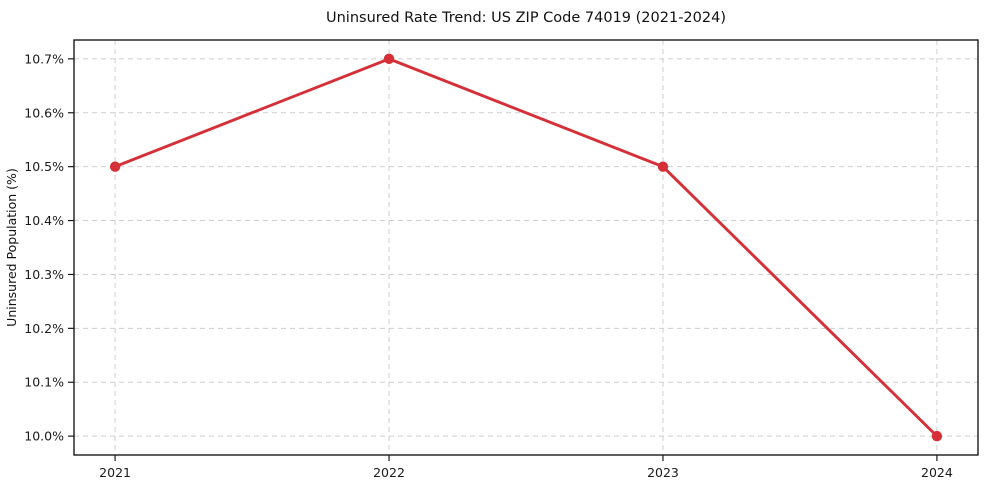 The width and height of the screenshot is (989, 490). What do you see at coordinates (115, 472) in the screenshot?
I see `x-tick-label: 2021` at bounding box center [115, 472].